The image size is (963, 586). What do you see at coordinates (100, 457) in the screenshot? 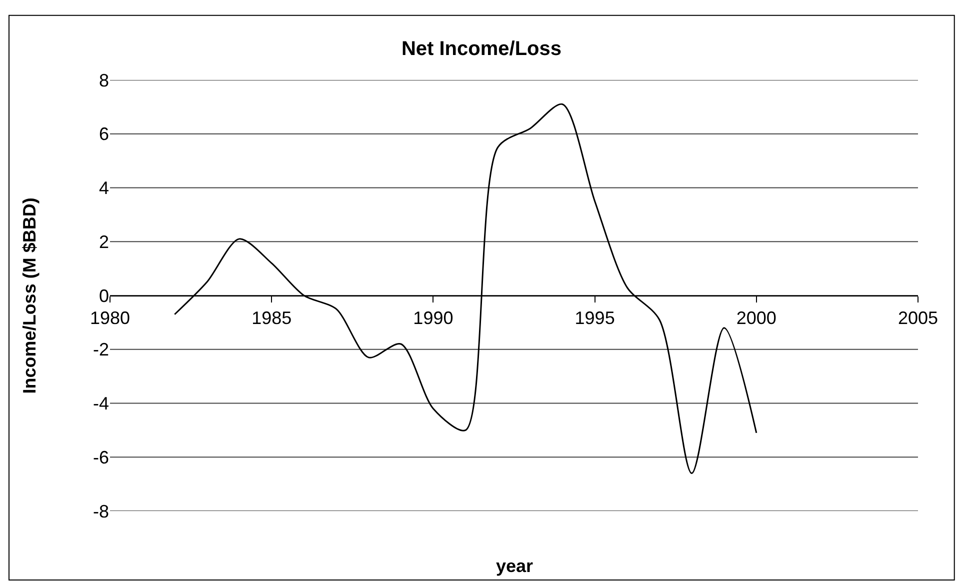
I see `y-tick-label: -6` at bounding box center [100, 457].